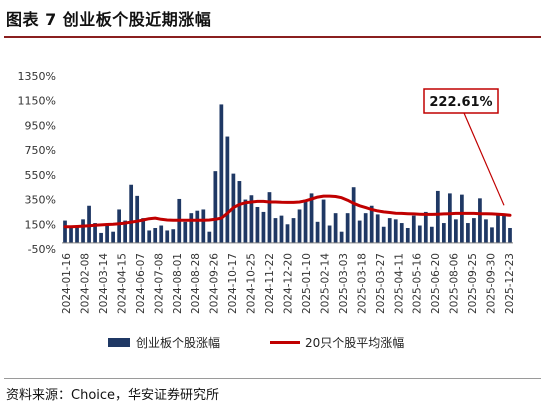  What do you see at coordinates (178, 283) in the screenshot?
I see `x-tick-label: 2024-08-01` at bounding box center [178, 283].